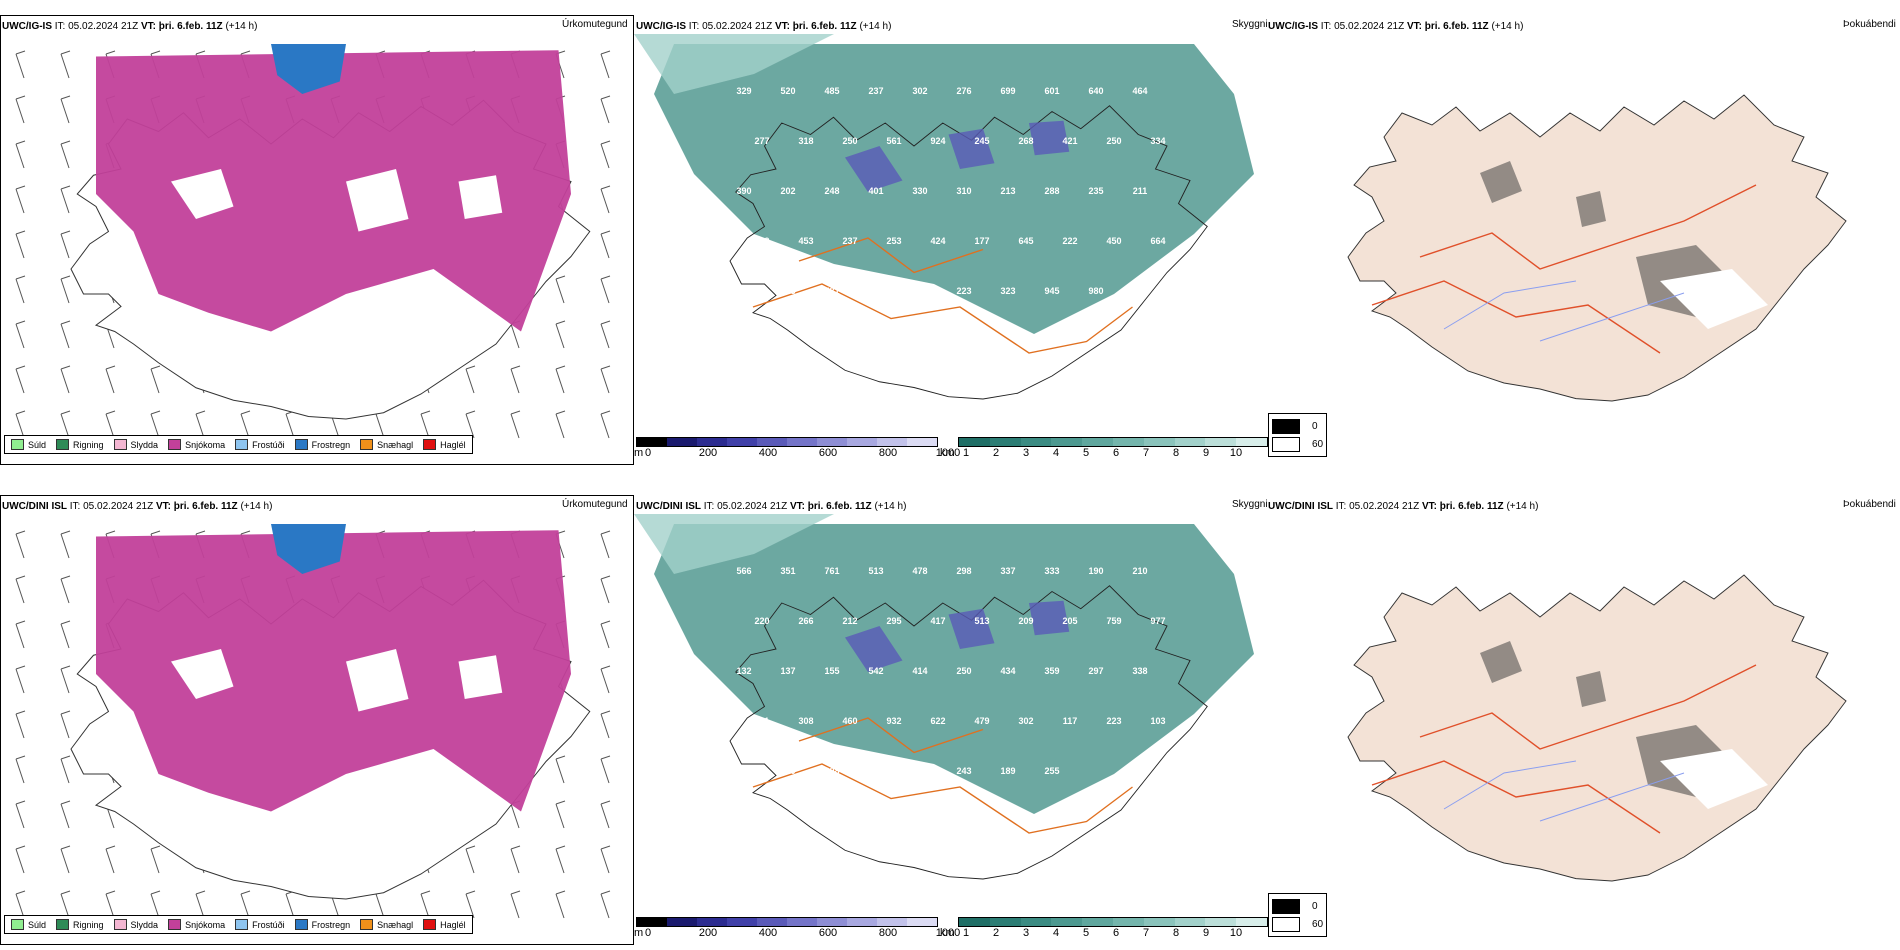 The image size is (1900, 950). I want to click on cloudbase-value: 945, so click(1051, 291).